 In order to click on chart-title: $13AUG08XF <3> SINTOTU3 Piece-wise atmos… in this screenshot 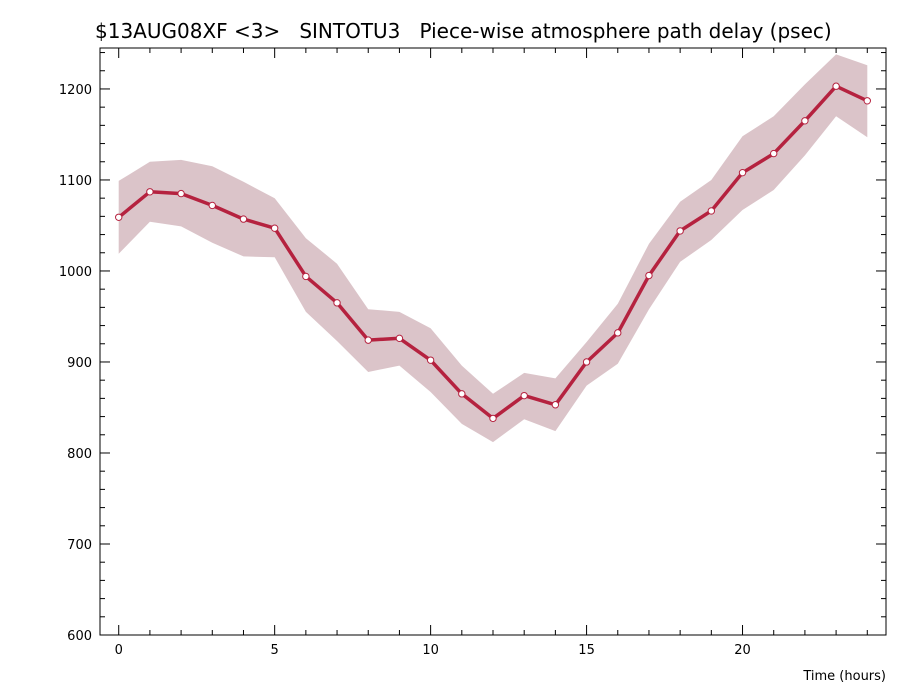, I will do `click(463, 31)`.